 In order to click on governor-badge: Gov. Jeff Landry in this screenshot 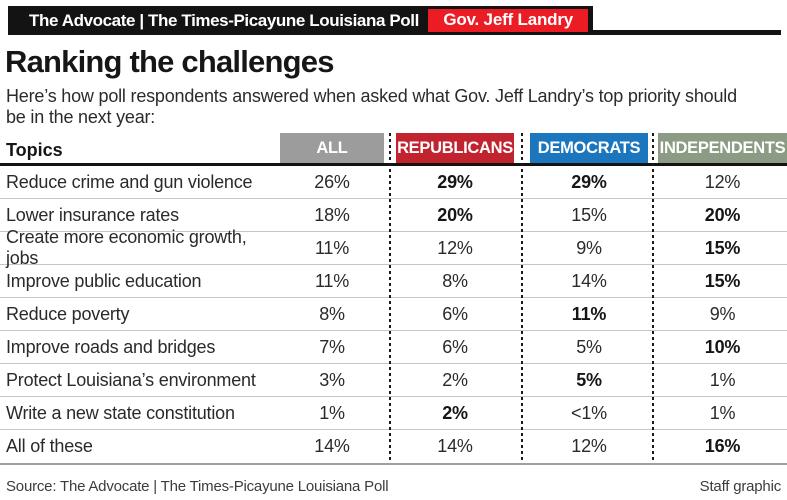, I will do `click(508, 20)`.